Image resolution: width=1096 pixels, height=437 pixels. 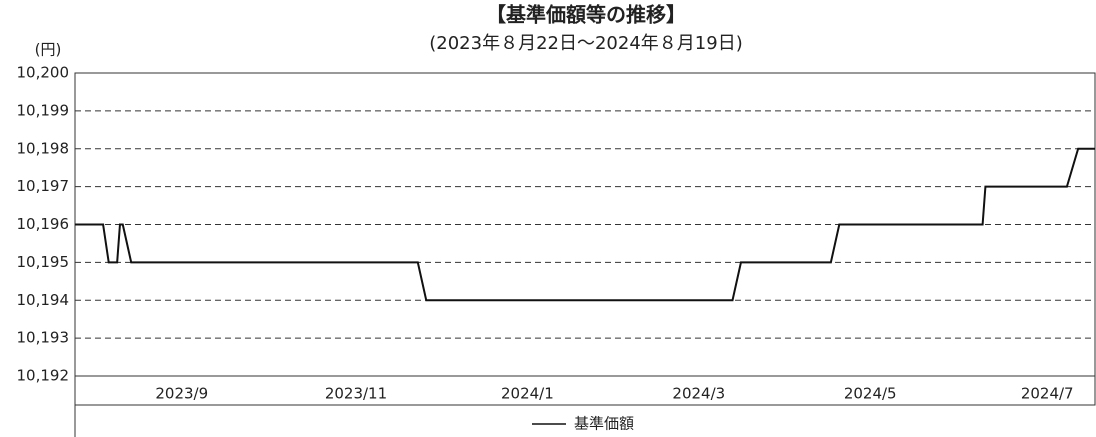 I want to click on y-unit: (円), so click(x=48, y=50).